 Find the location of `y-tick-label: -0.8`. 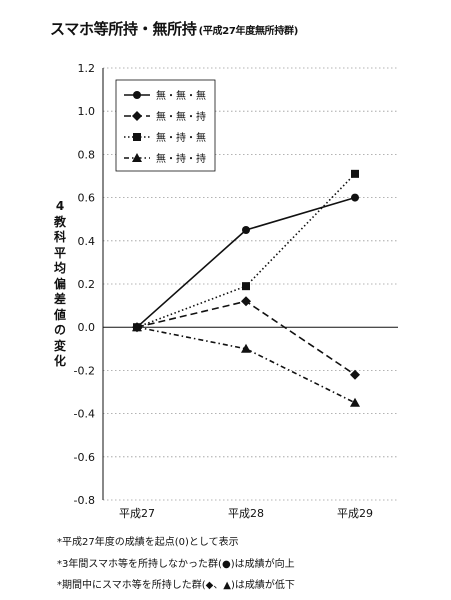

y-tick-label: -0.8 is located at coordinates (84, 500).